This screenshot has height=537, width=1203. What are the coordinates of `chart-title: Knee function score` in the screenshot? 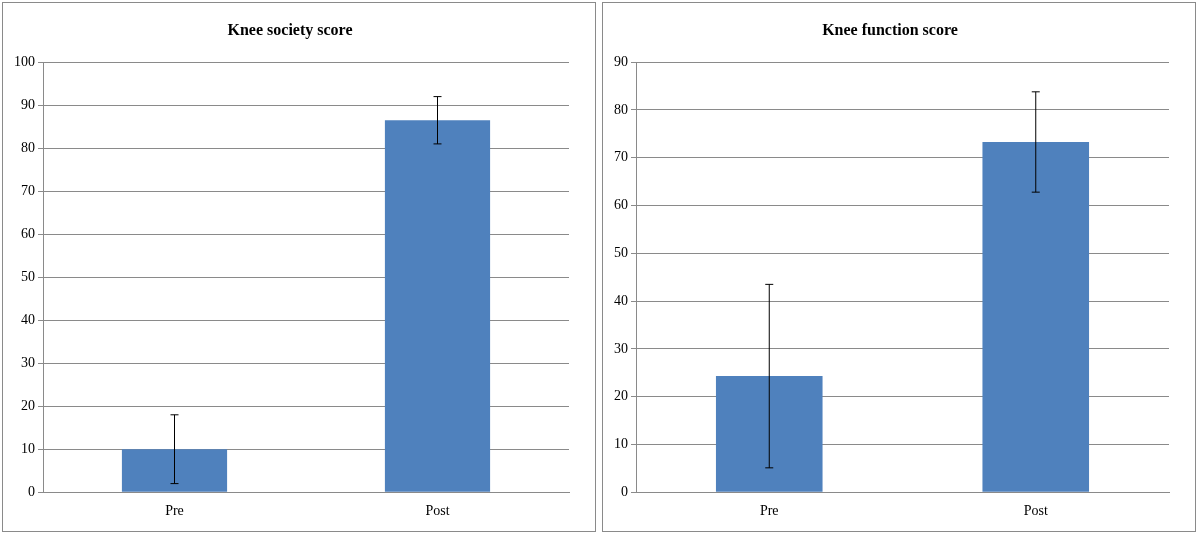 It's located at (890, 29).